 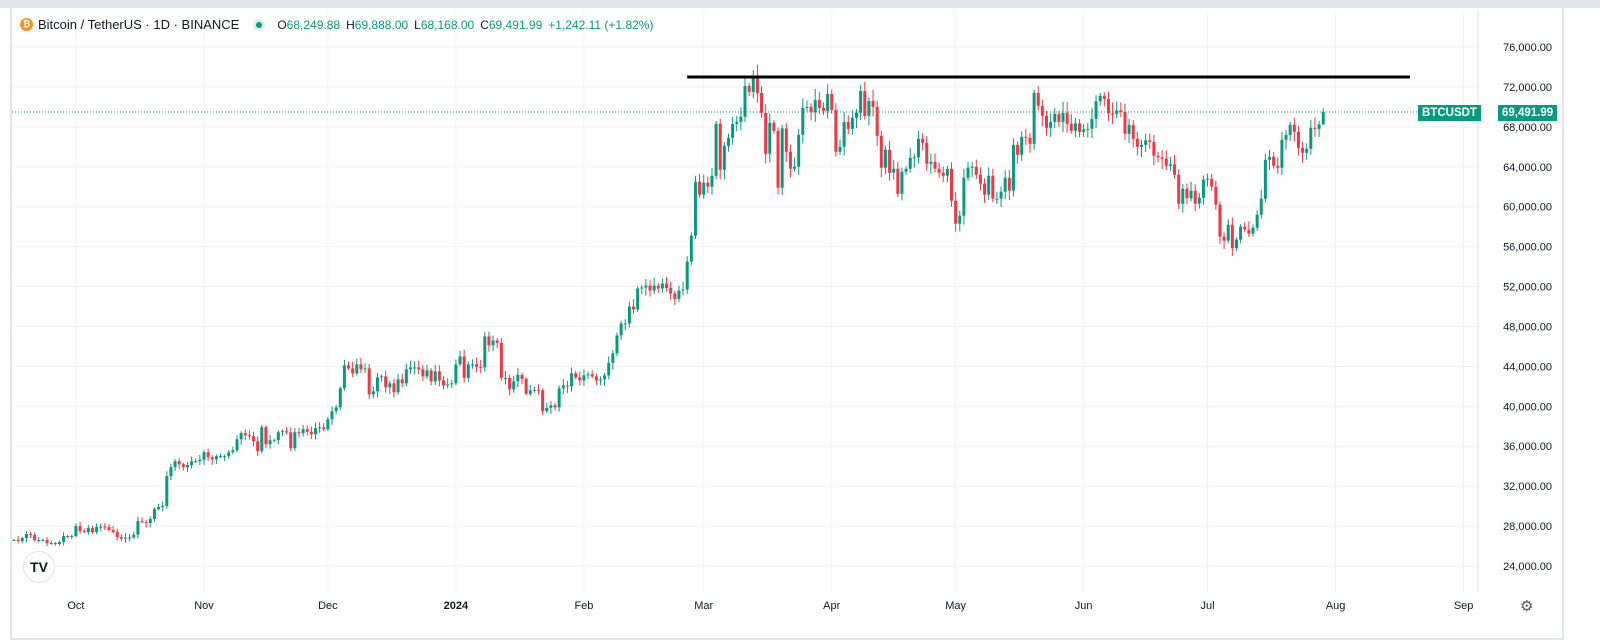 What do you see at coordinates (39, 567) in the screenshot?
I see `tradingview-logo: TV` at bounding box center [39, 567].